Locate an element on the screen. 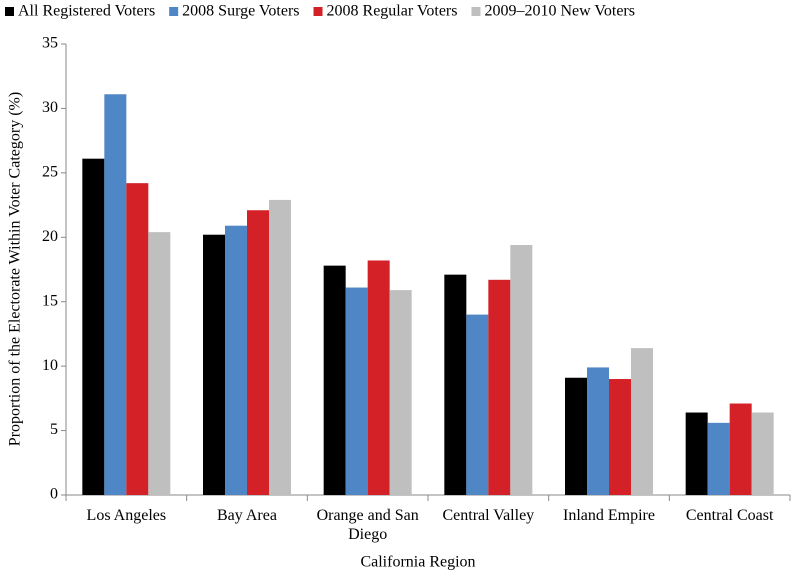 Image resolution: width=795 pixels, height=578 pixels. legend-label: 2008 Regular Voters is located at coordinates (392, 11).